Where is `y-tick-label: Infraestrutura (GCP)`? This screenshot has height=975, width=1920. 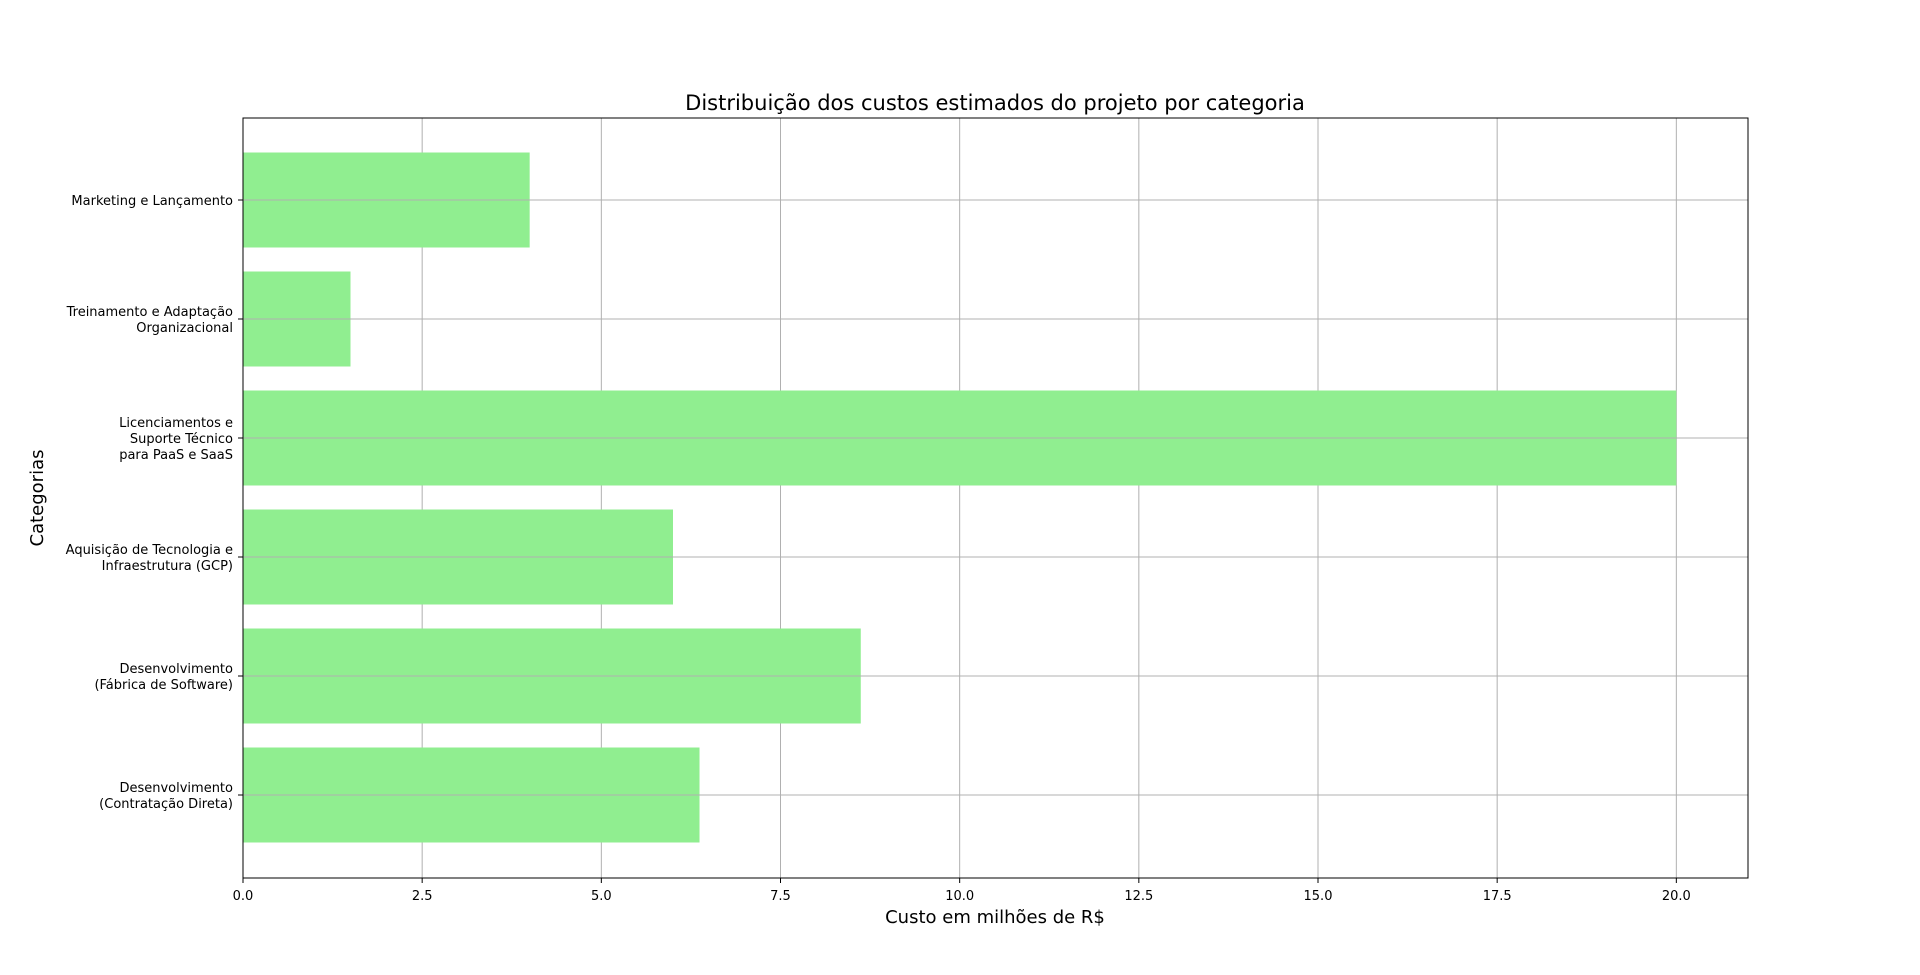
y-tick-label: Infraestrutura (GCP) is located at coordinates (167, 566).